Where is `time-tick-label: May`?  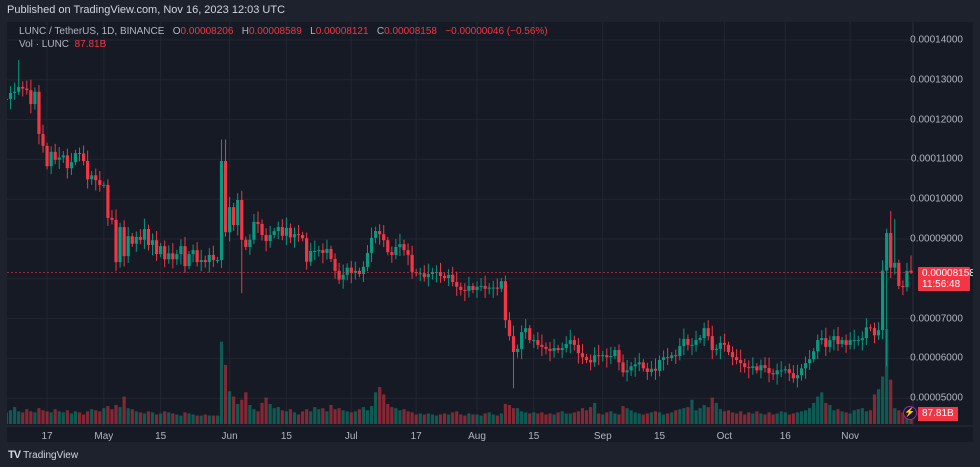
time-tick-label: May is located at coordinates (104, 436).